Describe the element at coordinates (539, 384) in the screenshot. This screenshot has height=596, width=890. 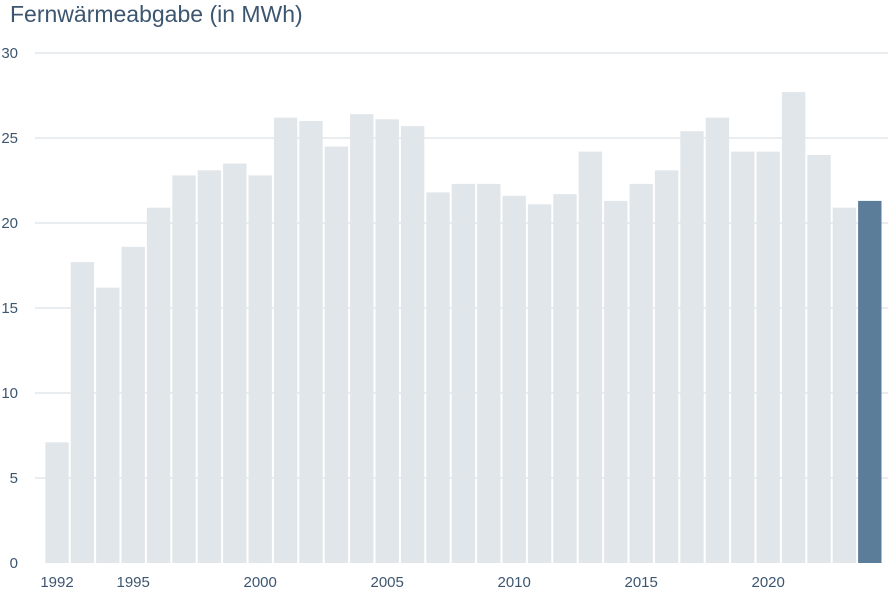
I see `bar-2011` at that location.